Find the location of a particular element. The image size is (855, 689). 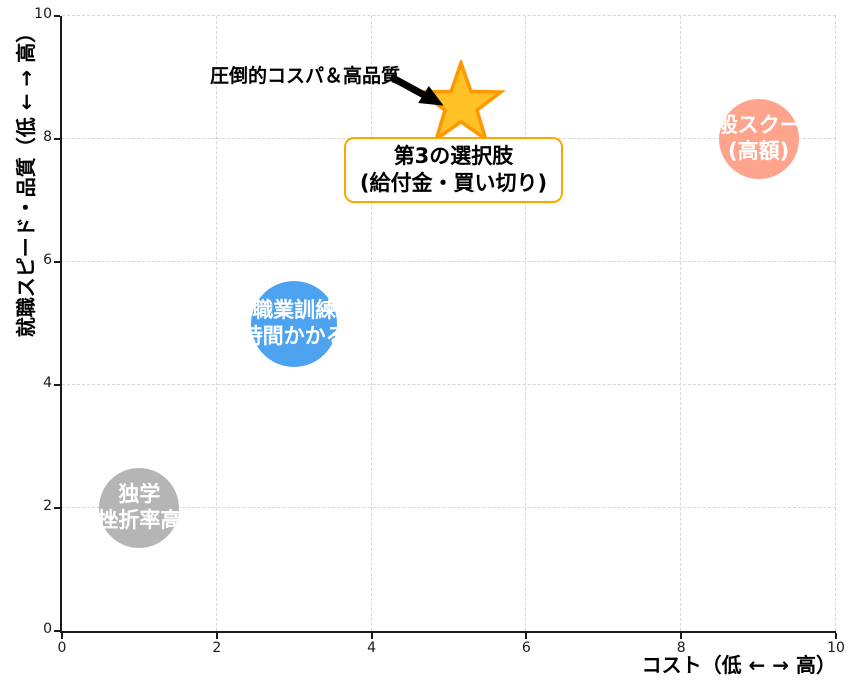

bubble-label: 一般スクール is located at coordinates (758, 125).